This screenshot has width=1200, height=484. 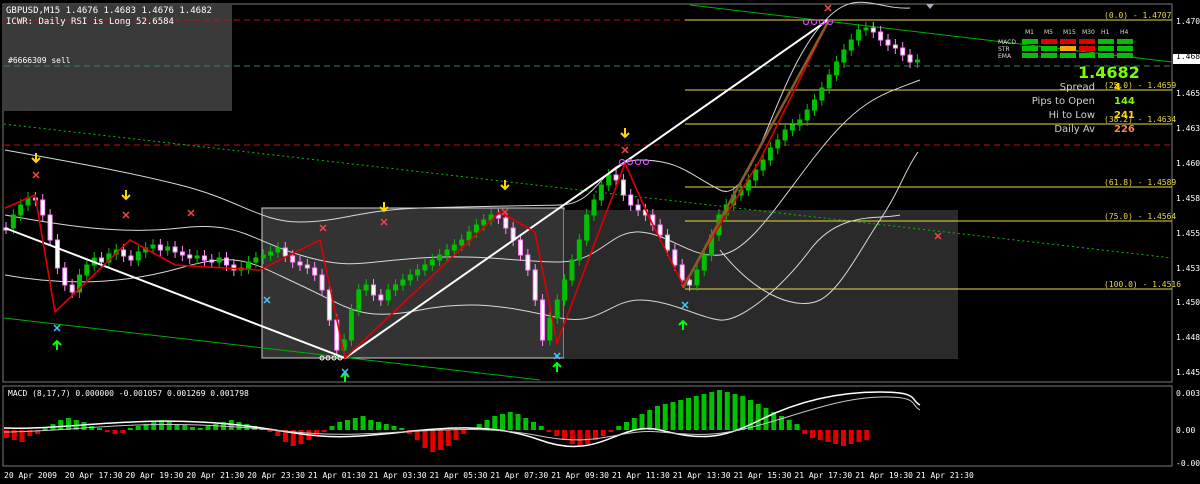 I want to click on price-axis-label: 1.4530, so click(x=1188, y=268).